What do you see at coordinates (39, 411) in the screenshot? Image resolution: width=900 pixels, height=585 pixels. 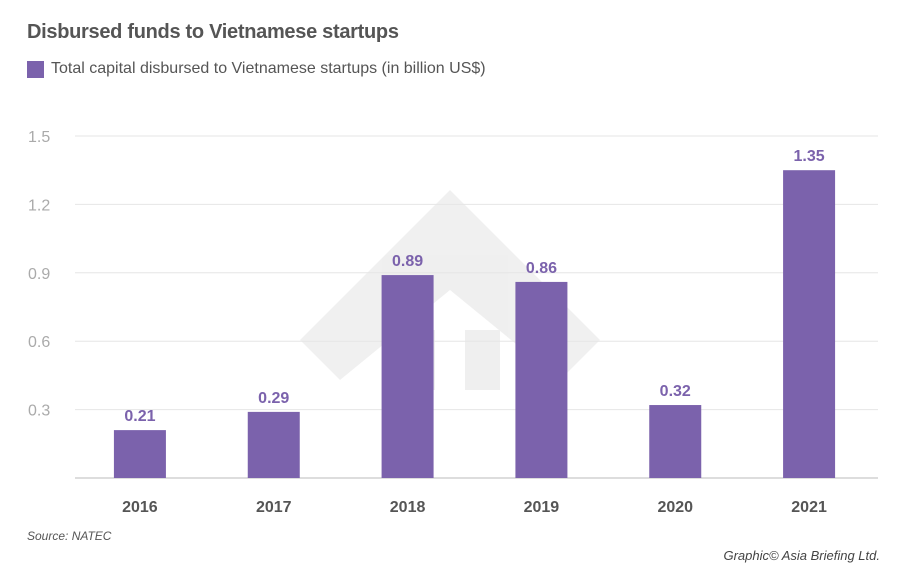 I see `y-tick-label: 0.3` at bounding box center [39, 411].